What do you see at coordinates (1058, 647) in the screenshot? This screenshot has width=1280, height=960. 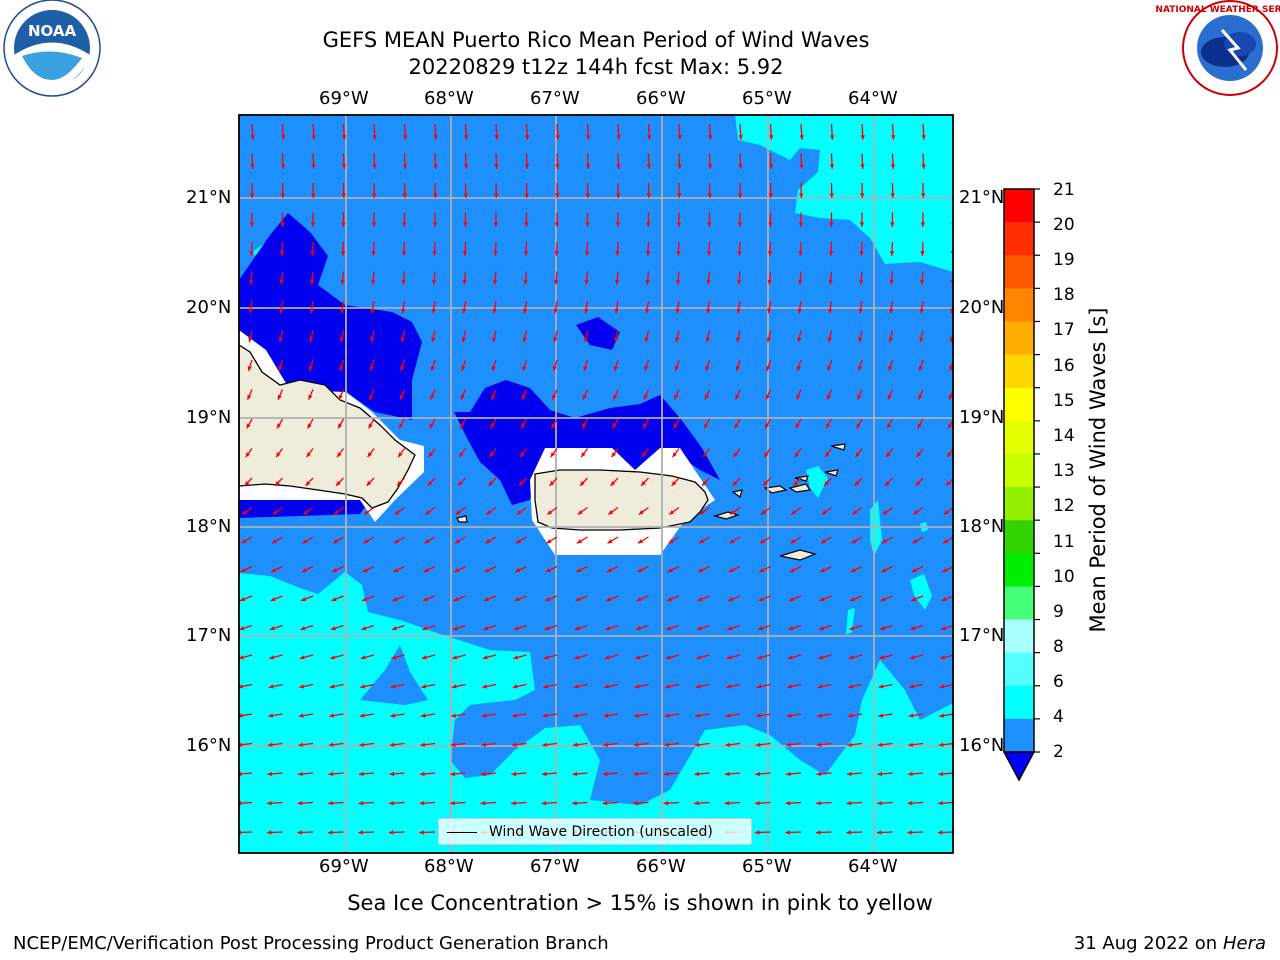 I see `colorbar-tick: 8` at bounding box center [1058, 647].